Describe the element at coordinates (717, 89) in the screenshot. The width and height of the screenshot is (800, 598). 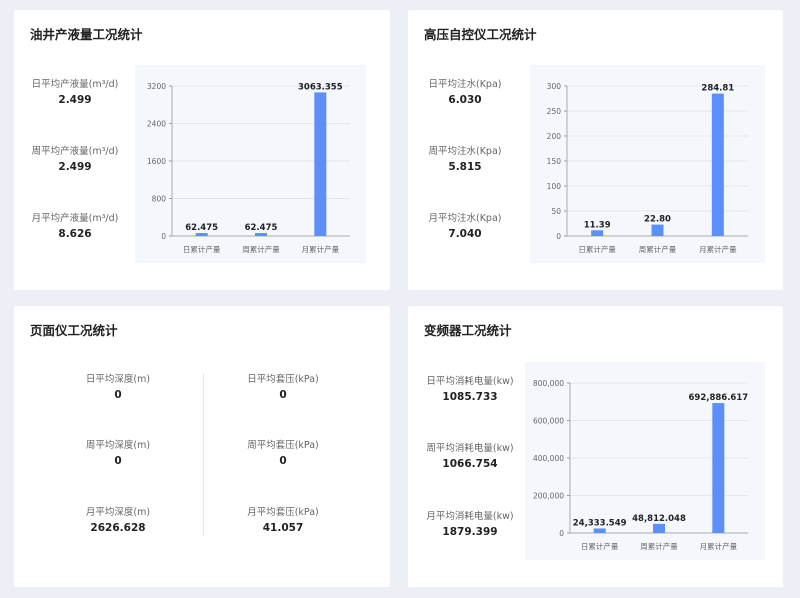
I see `bar-value-label: 284.81` at that location.